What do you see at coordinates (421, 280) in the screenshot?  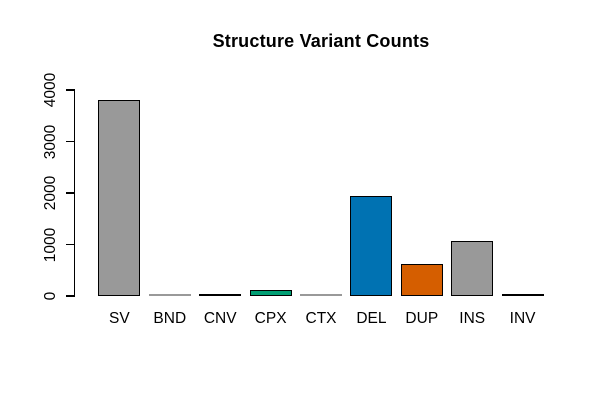 I see `bar-dup` at bounding box center [421, 280].